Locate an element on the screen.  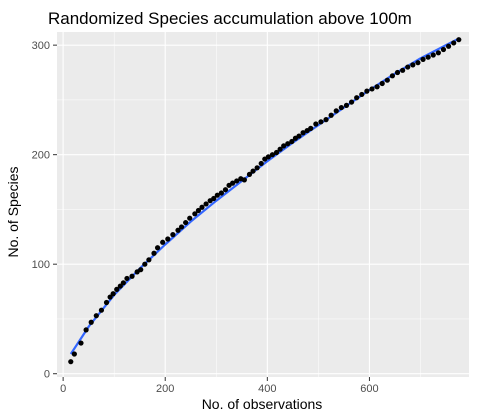
x-tick-label: 600 is located at coordinates (369, 389).